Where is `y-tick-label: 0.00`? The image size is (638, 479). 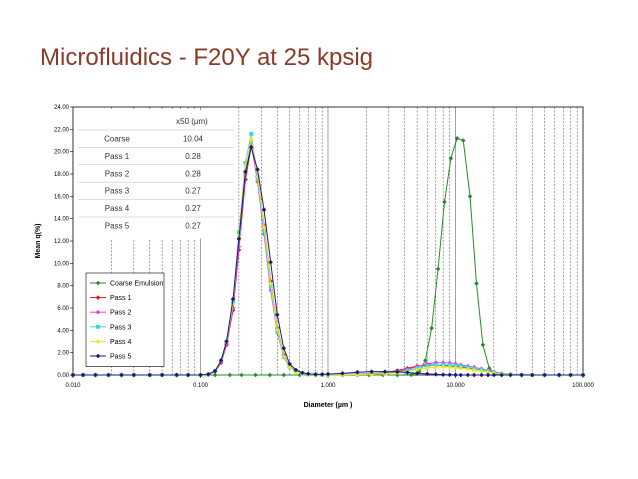
y-tick-label: 0.00 is located at coordinates (63, 376).